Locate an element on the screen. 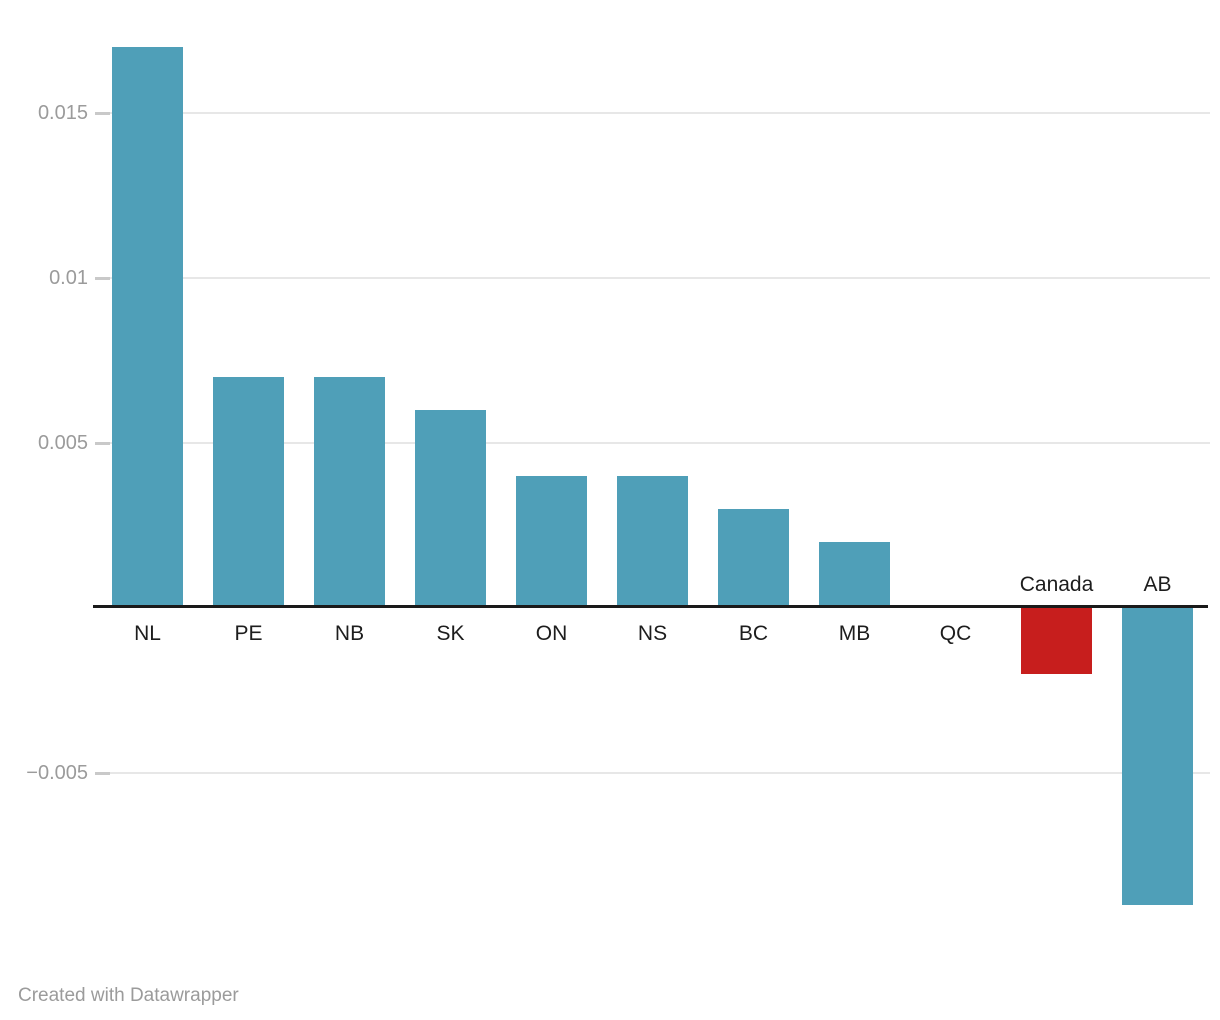  category-label-qc: QC is located at coordinates (955, 633).